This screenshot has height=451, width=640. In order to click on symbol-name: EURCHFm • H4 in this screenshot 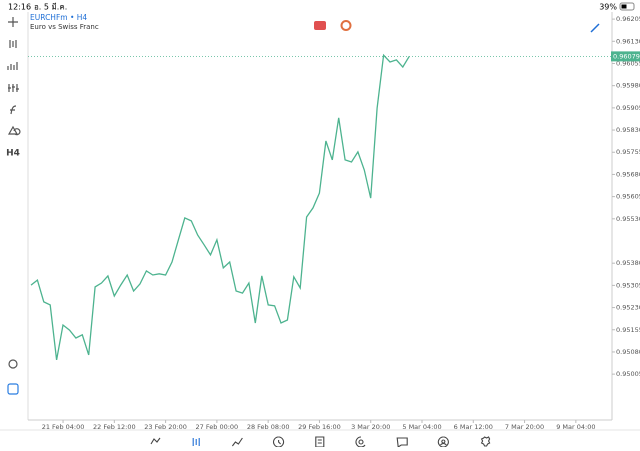, I will do `click(58, 17)`.